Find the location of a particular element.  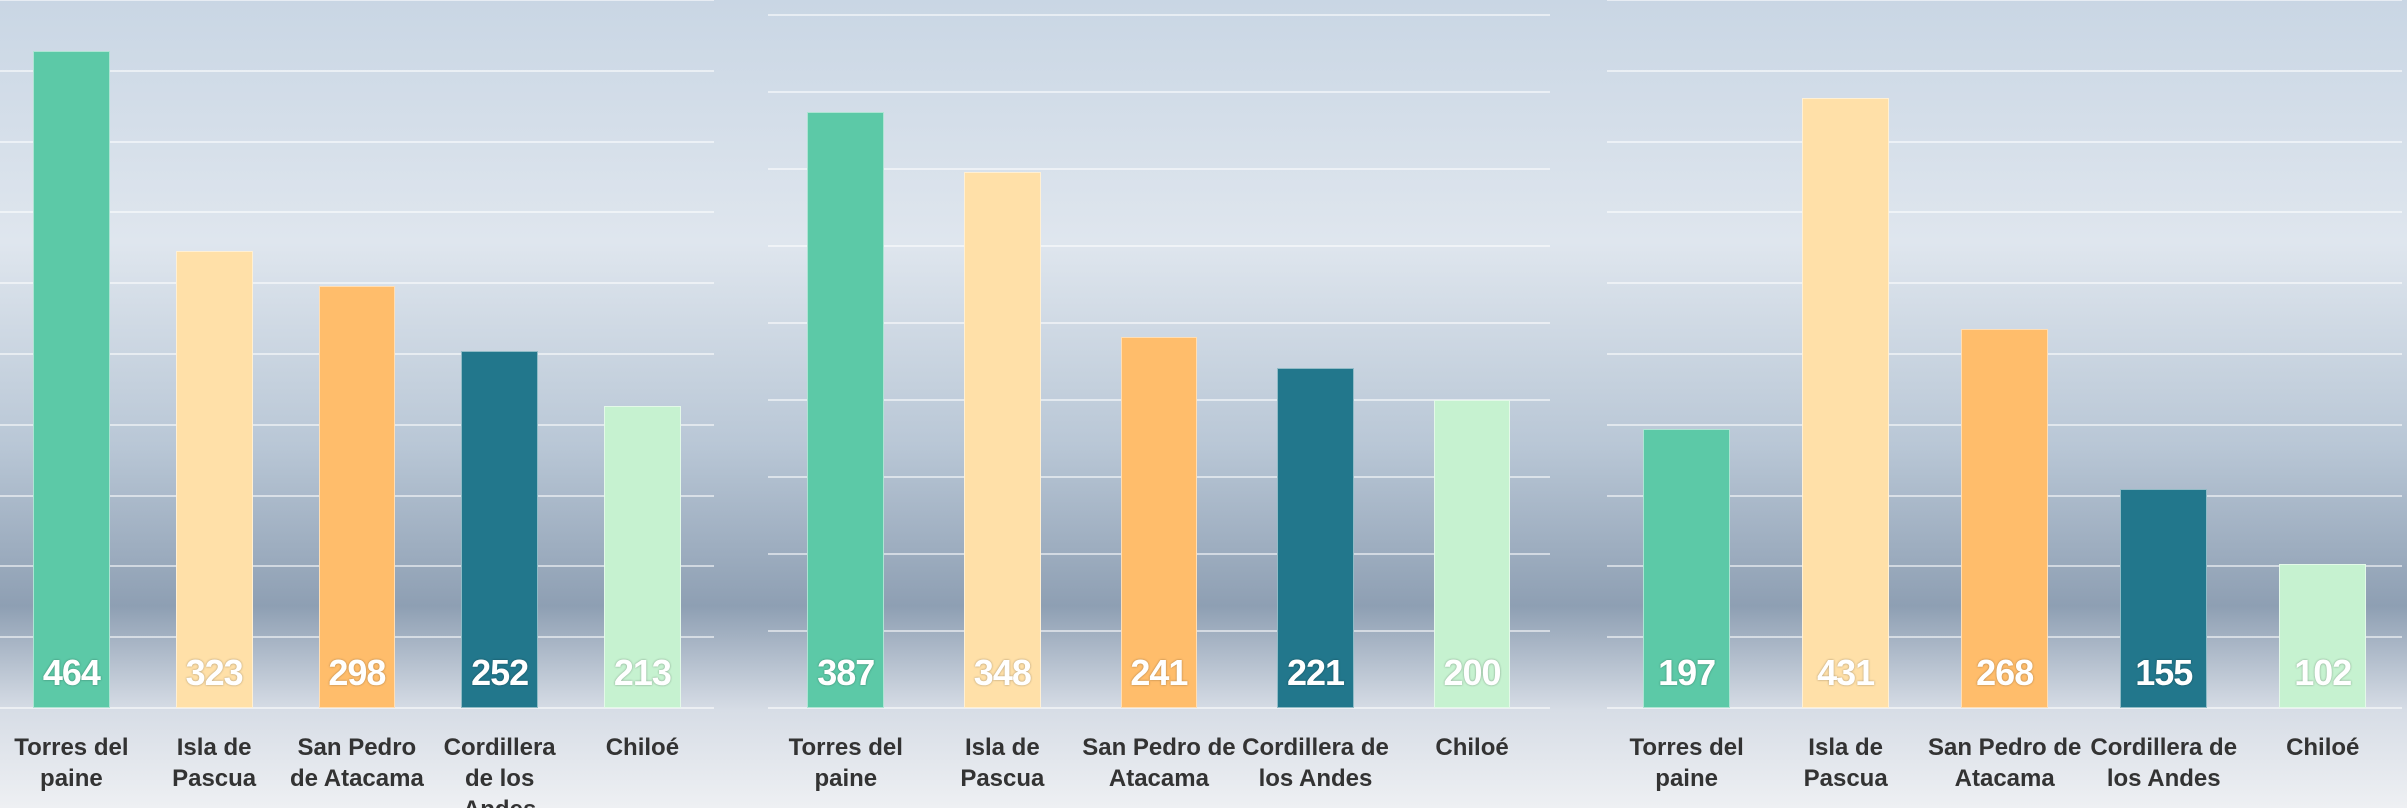

value-label: 348 is located at coordinates (1002, 672).